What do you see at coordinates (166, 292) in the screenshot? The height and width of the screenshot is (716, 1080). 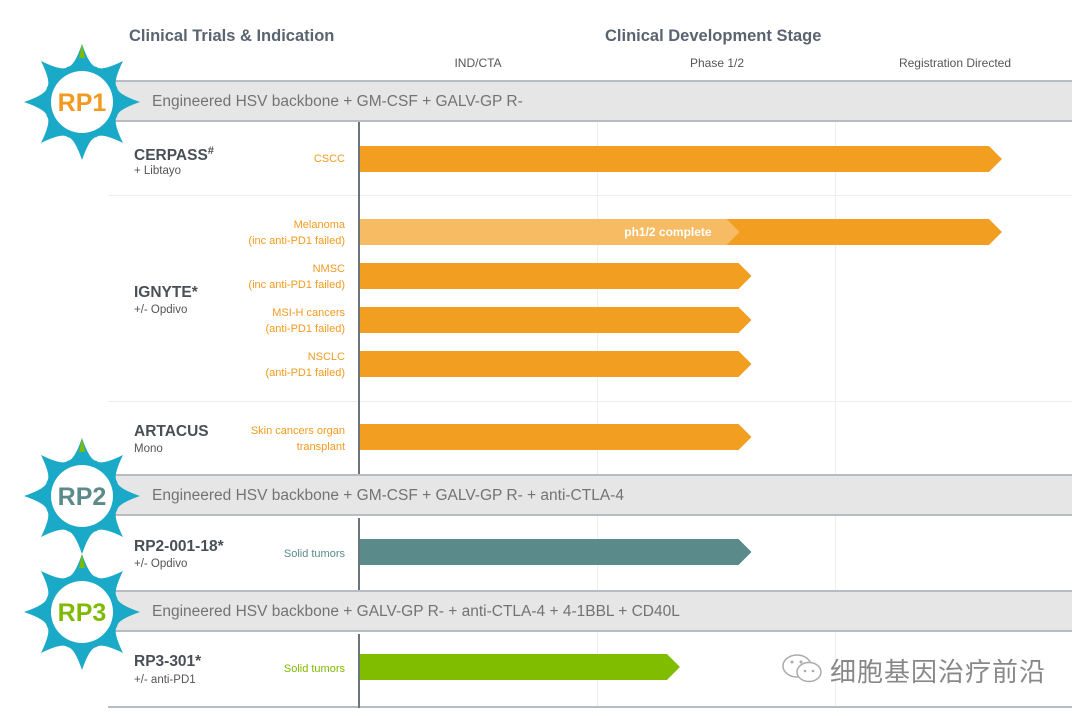 I see `trial-name-ignyte: IGNYTE*` at bounding box center [166, 292].